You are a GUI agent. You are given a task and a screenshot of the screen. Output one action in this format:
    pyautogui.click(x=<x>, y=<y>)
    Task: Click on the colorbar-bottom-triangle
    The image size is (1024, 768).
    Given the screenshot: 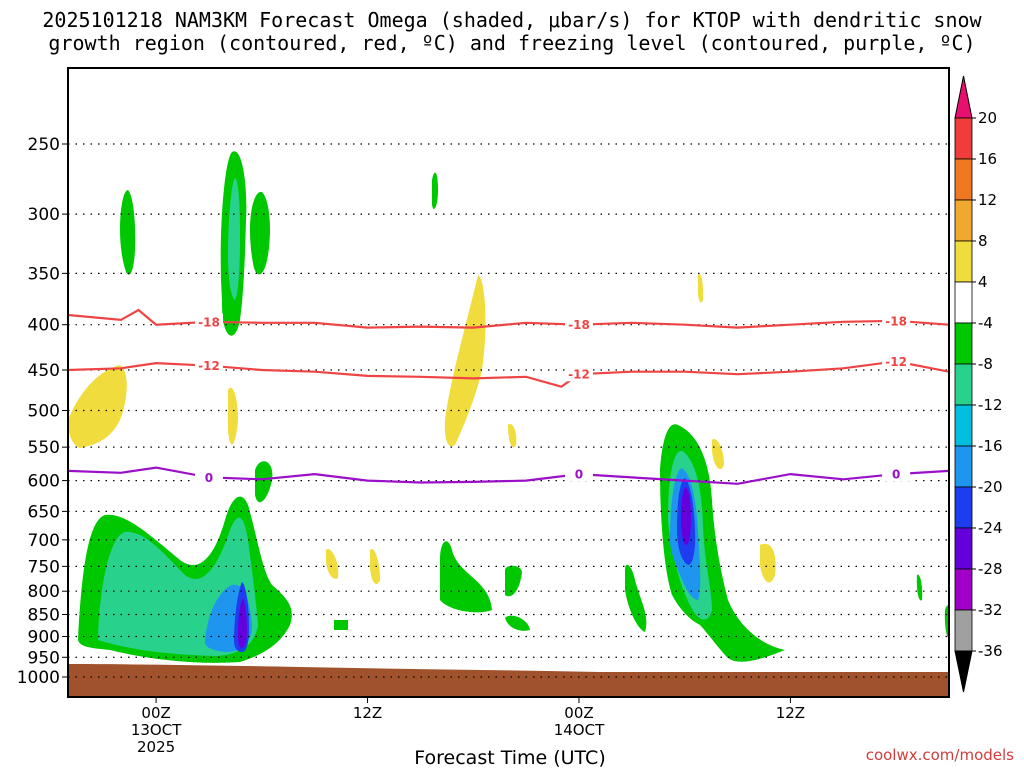 What is the action you would take?
    pyautogui.click(x=963, y=671)
    